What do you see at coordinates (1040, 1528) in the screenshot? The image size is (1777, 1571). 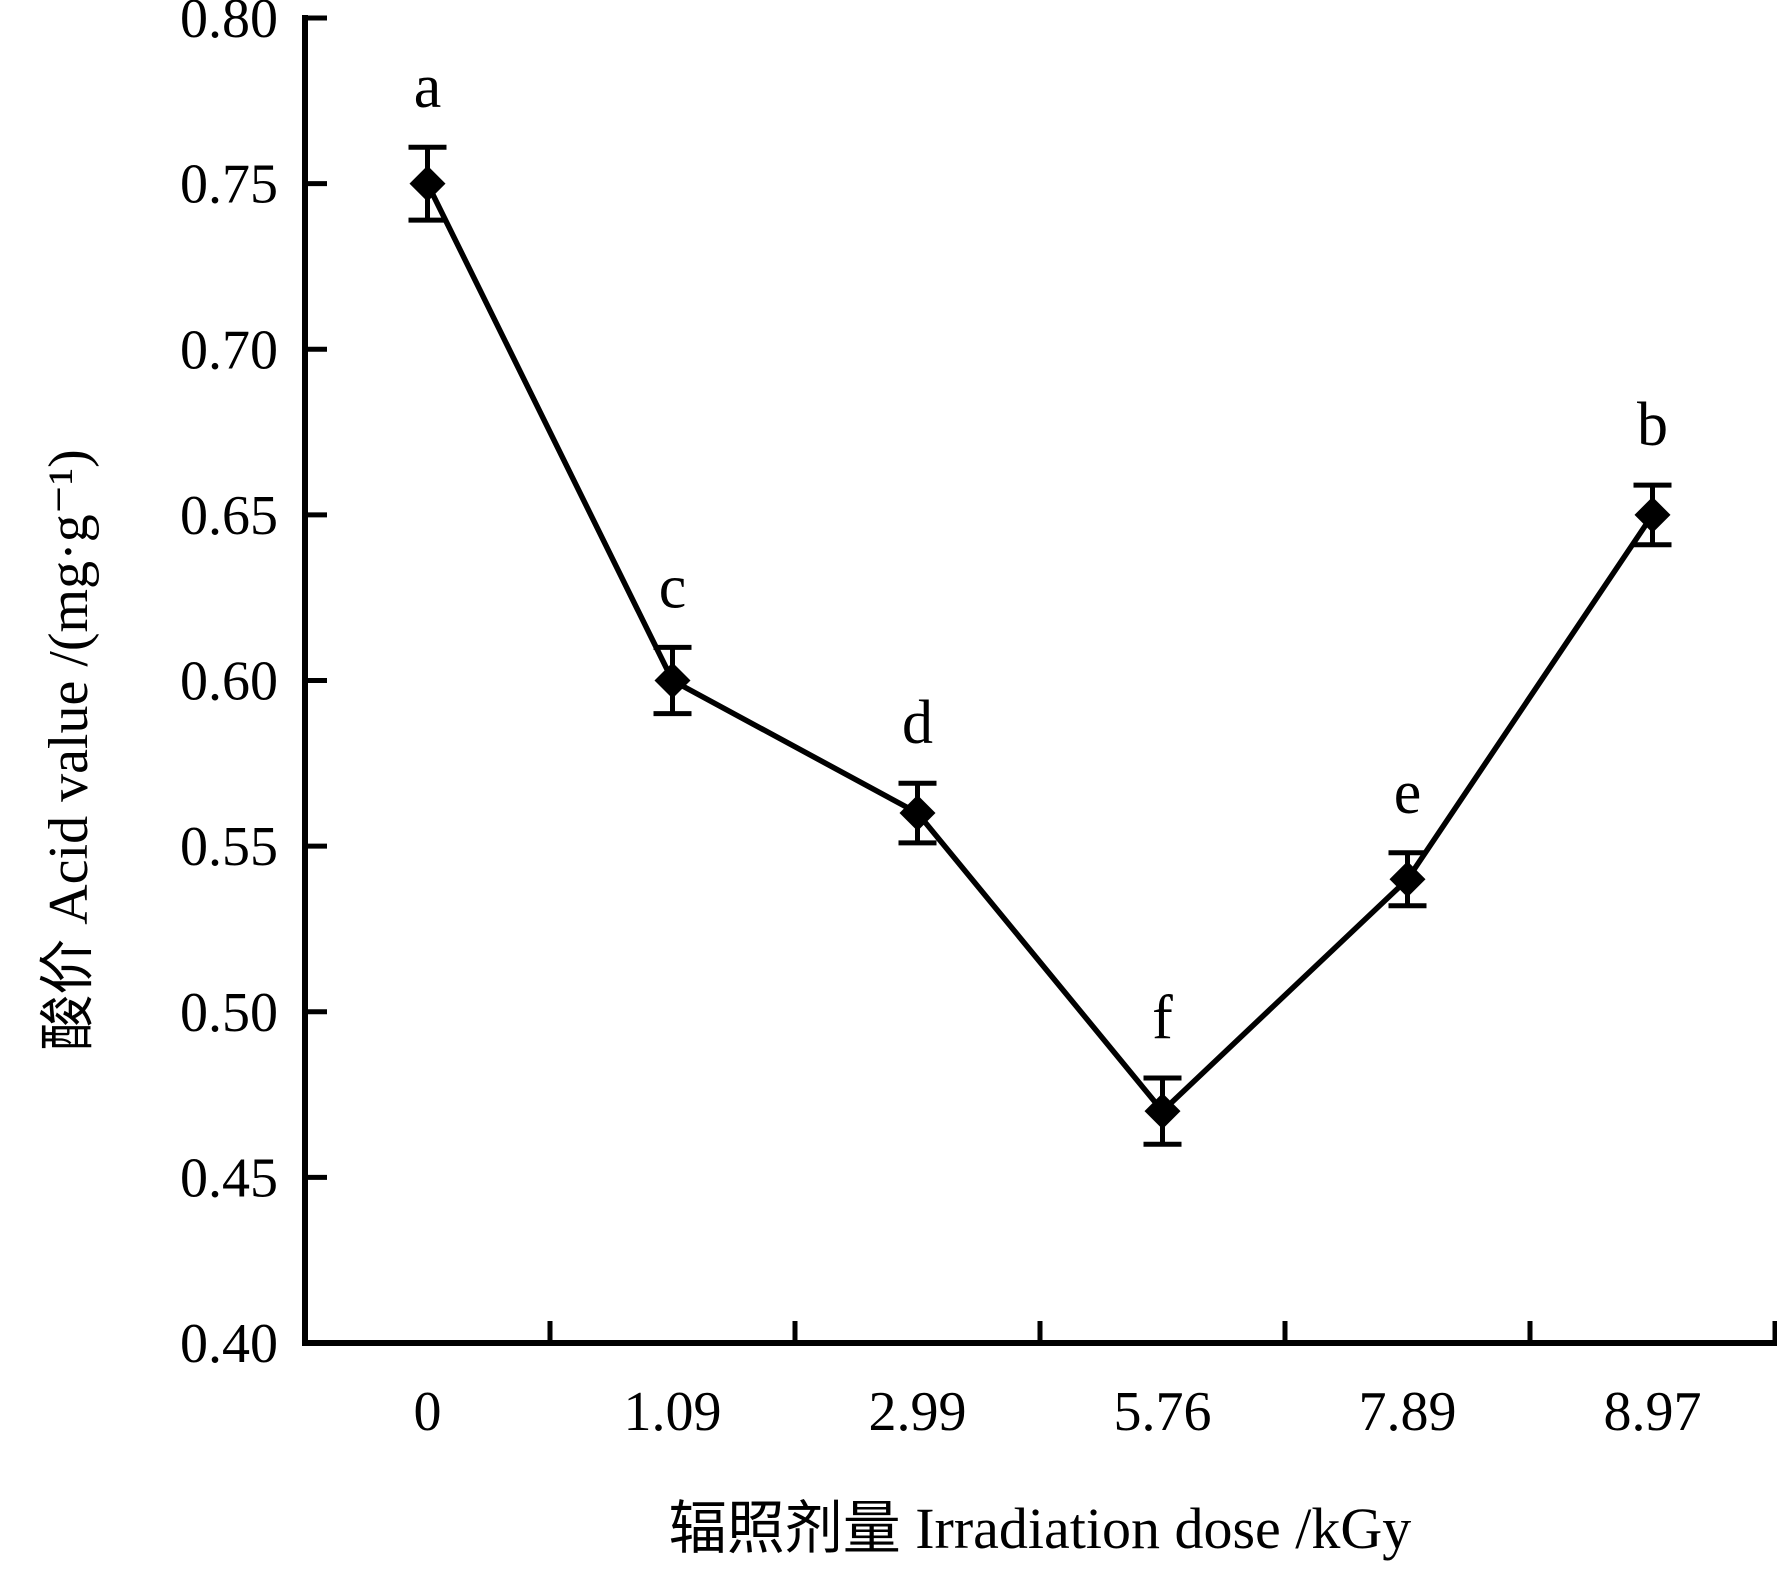 I see `x-axis-title: 辐照剂量 Irradiation dose /kGy` at bounding box center [1040, 1528].